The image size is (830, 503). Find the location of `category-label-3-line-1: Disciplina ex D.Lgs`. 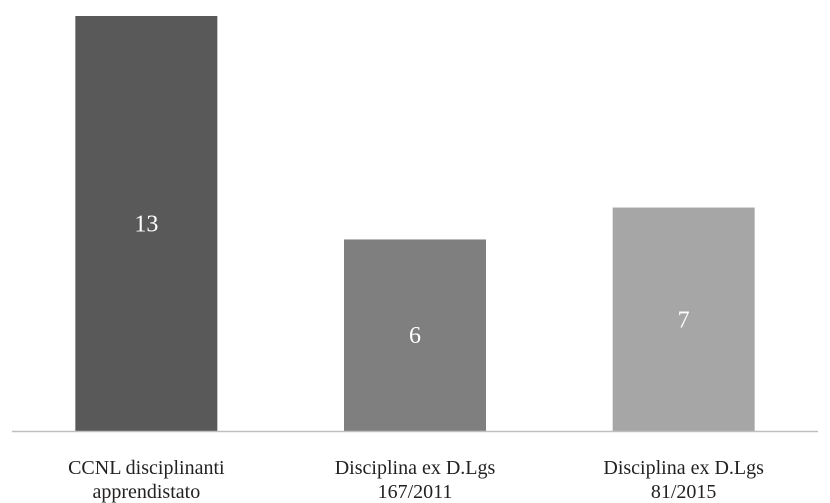

category-label-3-line-1: Disciplina ex D.Lgs is located at coordinates (683, 468).